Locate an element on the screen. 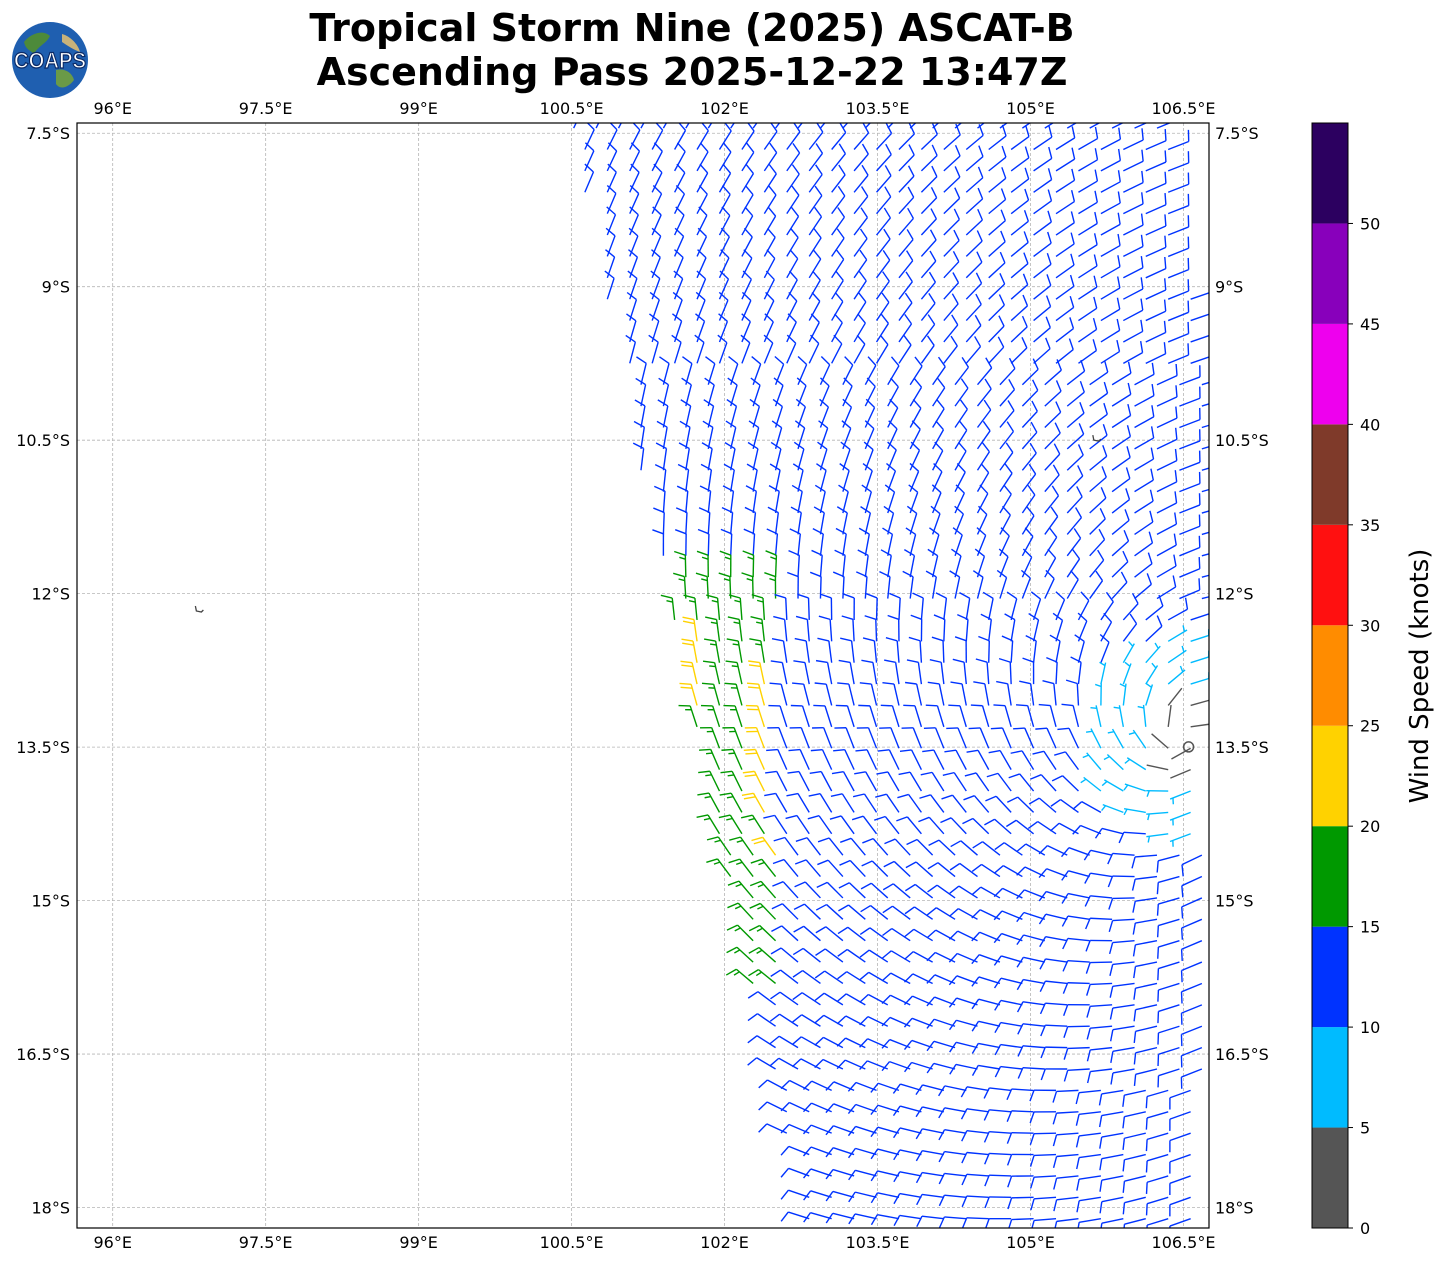 This screenshot has height=1264, width=1448. lat-tick-label-right: 15°S is located at coordinates (1234, 901).